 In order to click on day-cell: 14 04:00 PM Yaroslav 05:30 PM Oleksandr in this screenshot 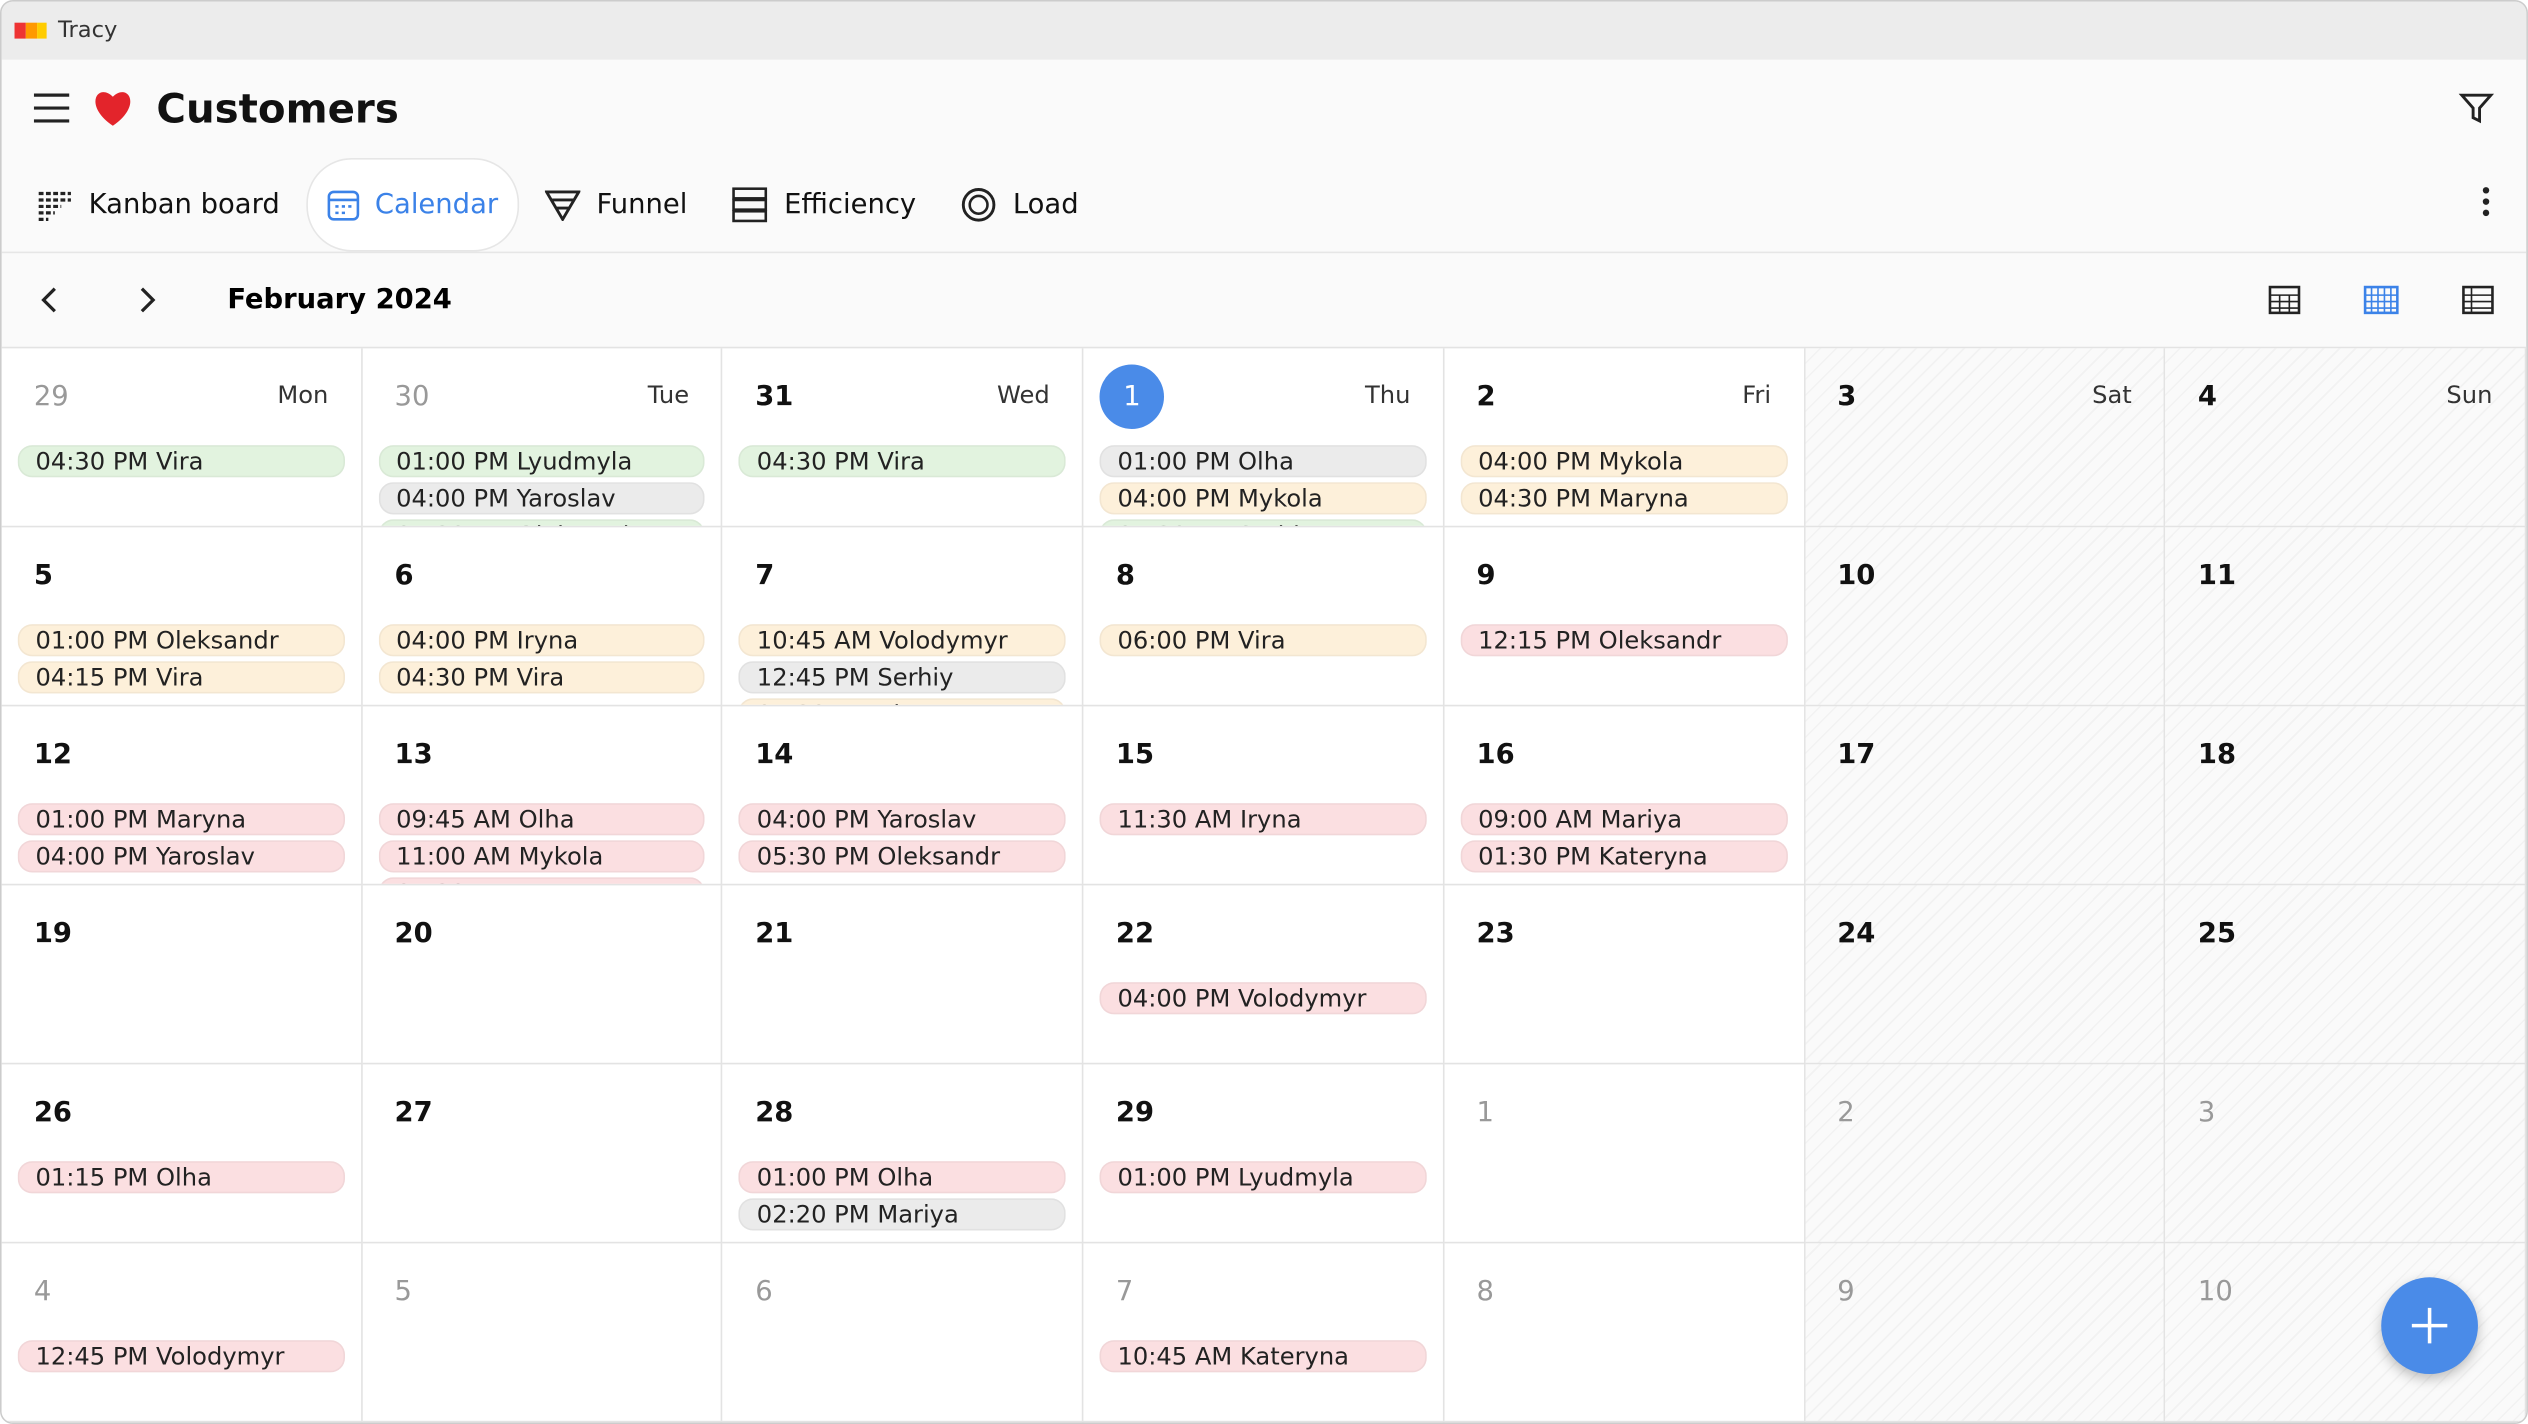, I will do `click(903, 796)`.